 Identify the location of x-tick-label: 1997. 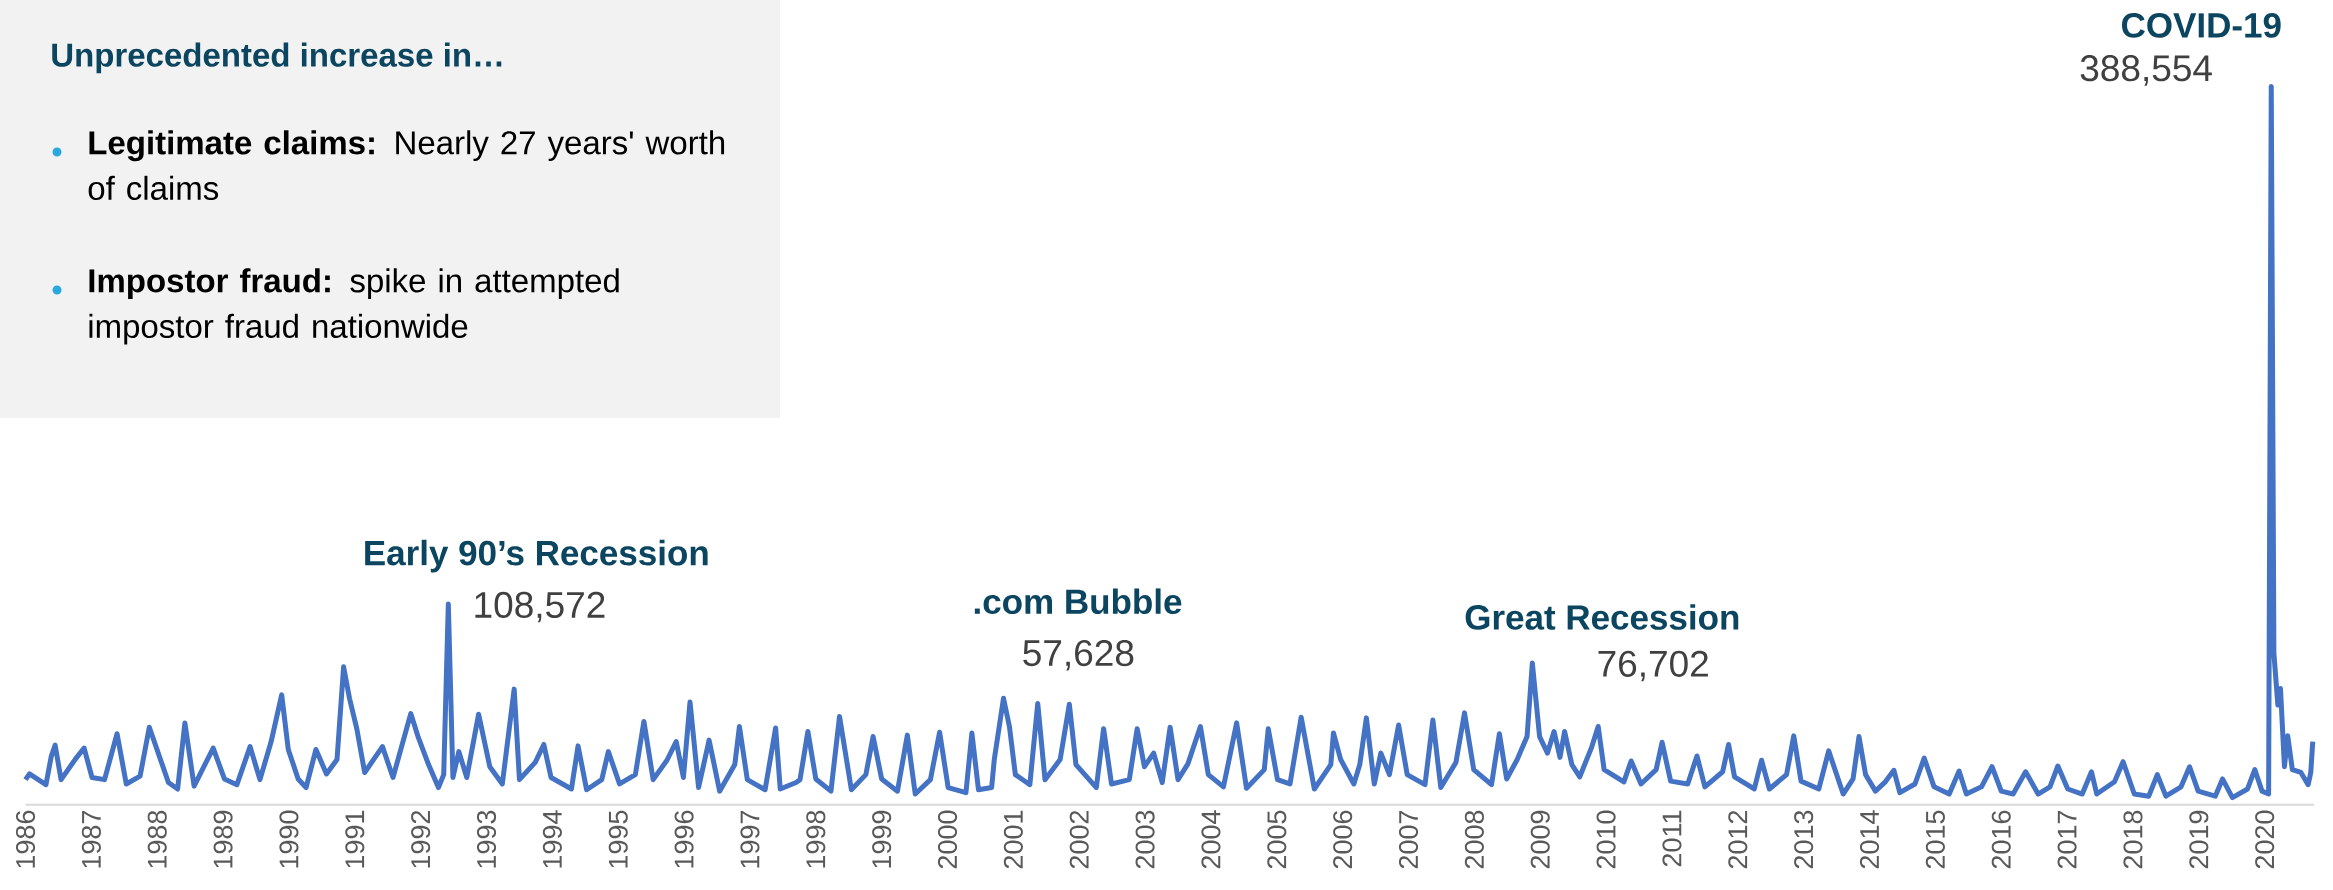
(750, 839).